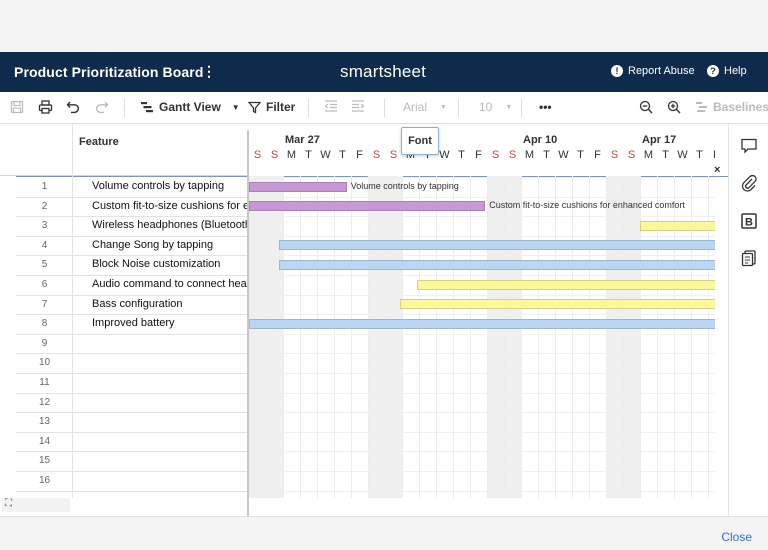  What do you see at coordinates (646, 107) in the screenshot?
I see `zoom-out-icon` at bounding box center [646, 107].